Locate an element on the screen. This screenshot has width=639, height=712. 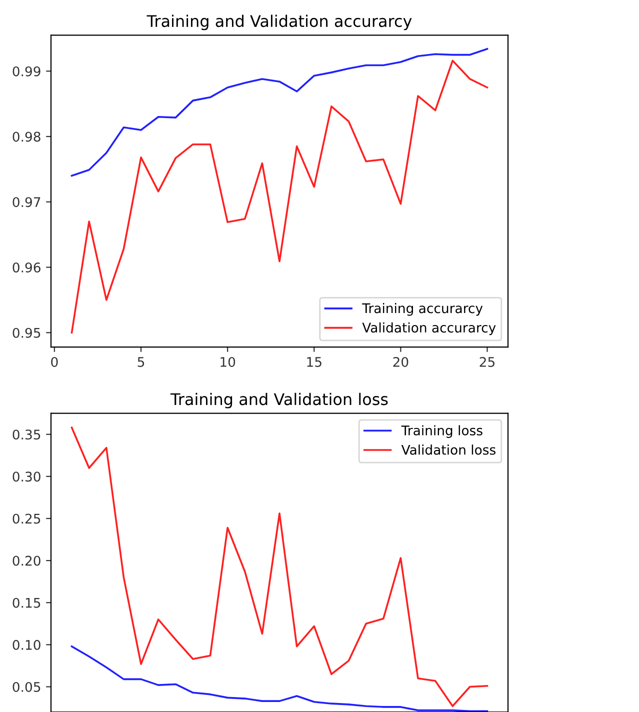
legend-label: Validation loss is located at coordinates (448, 449).